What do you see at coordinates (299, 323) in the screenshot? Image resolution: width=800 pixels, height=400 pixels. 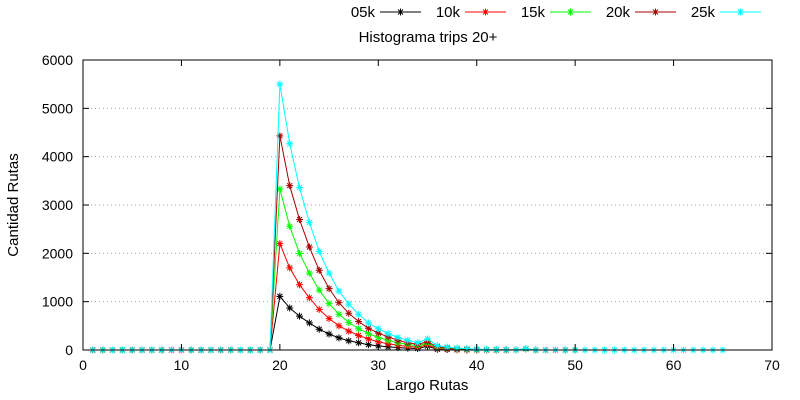 I see `series-line` at bounding box center [299, 323].